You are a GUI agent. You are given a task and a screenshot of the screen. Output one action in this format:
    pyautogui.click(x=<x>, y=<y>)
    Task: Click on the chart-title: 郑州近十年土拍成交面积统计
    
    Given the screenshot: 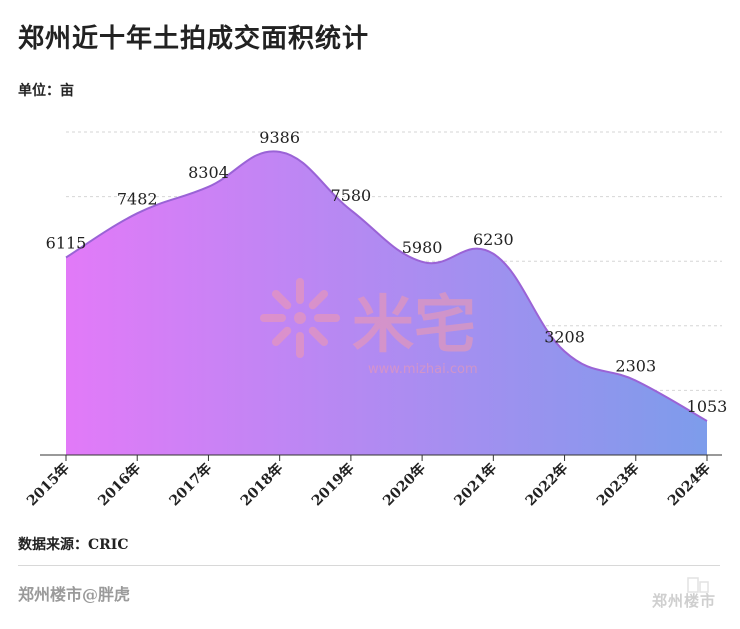 What is the action you would take?
    pyautogui.click(x=194, y=39)
    